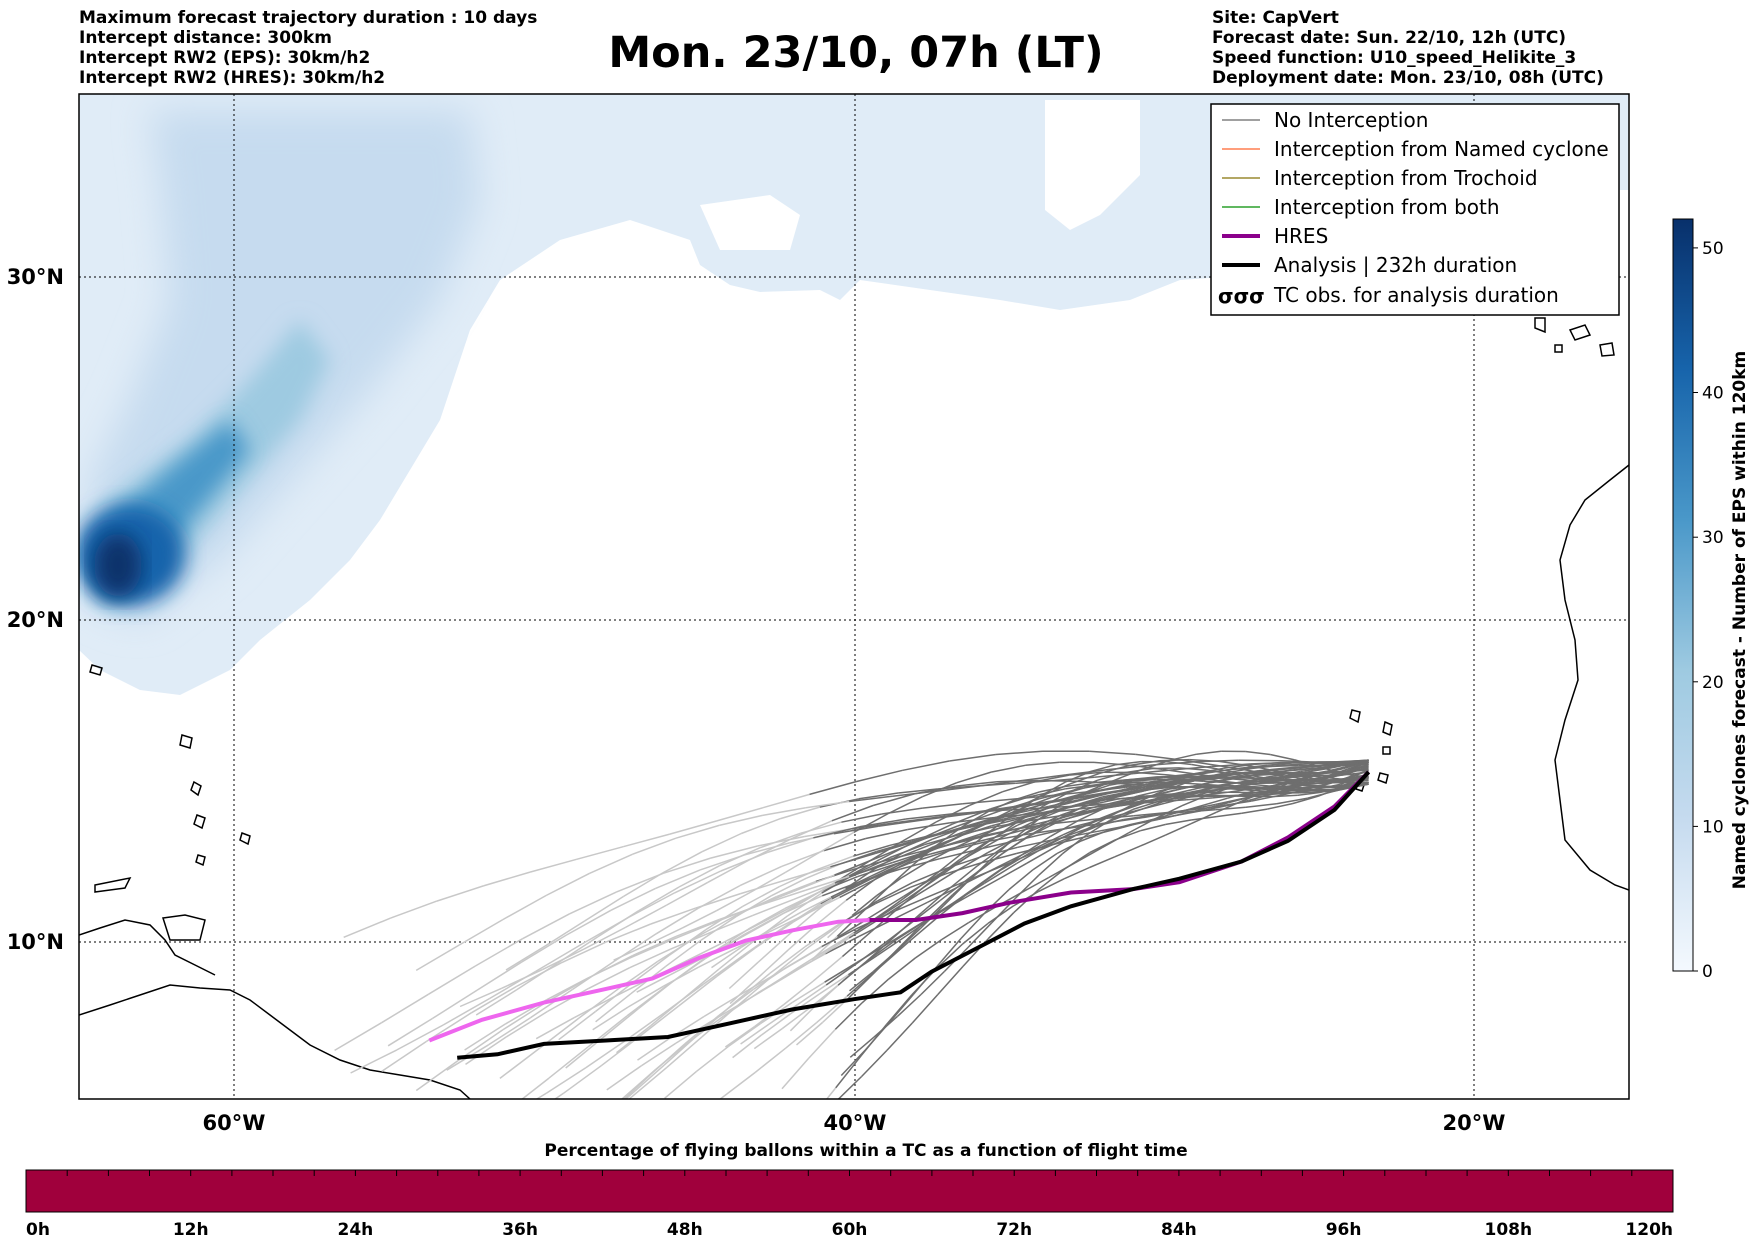 Image resolution: width=1752 pixels, height=1241 pixels. Describe the element at coordinates (205, 38) in the screenshot. I see `header-left-line: Intercept distance: 300km` at that location.